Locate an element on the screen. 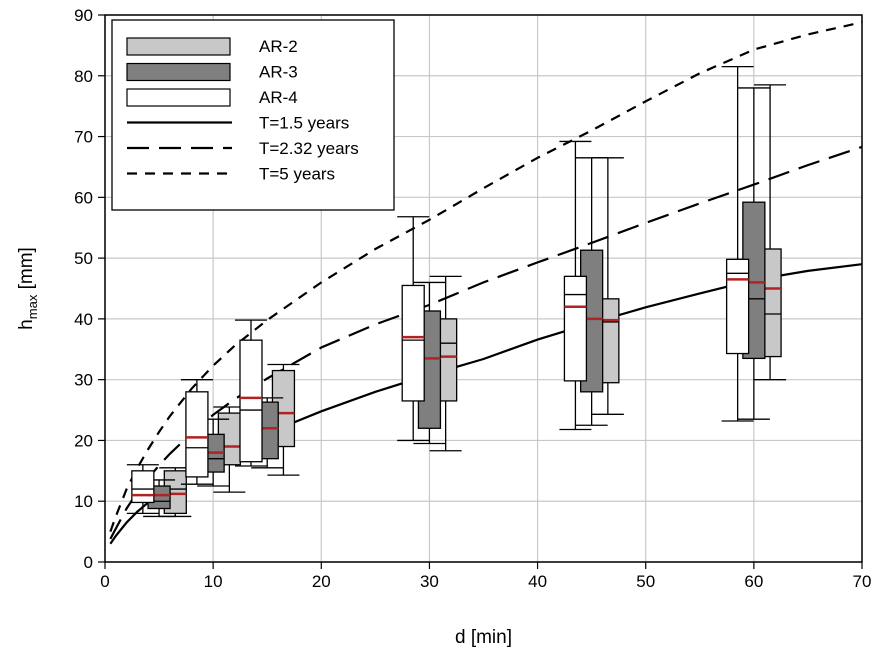 Image resolution: width=879 pixels, height=654 pixels. y-tick-label: 30 is located at coordinates (83, 380).